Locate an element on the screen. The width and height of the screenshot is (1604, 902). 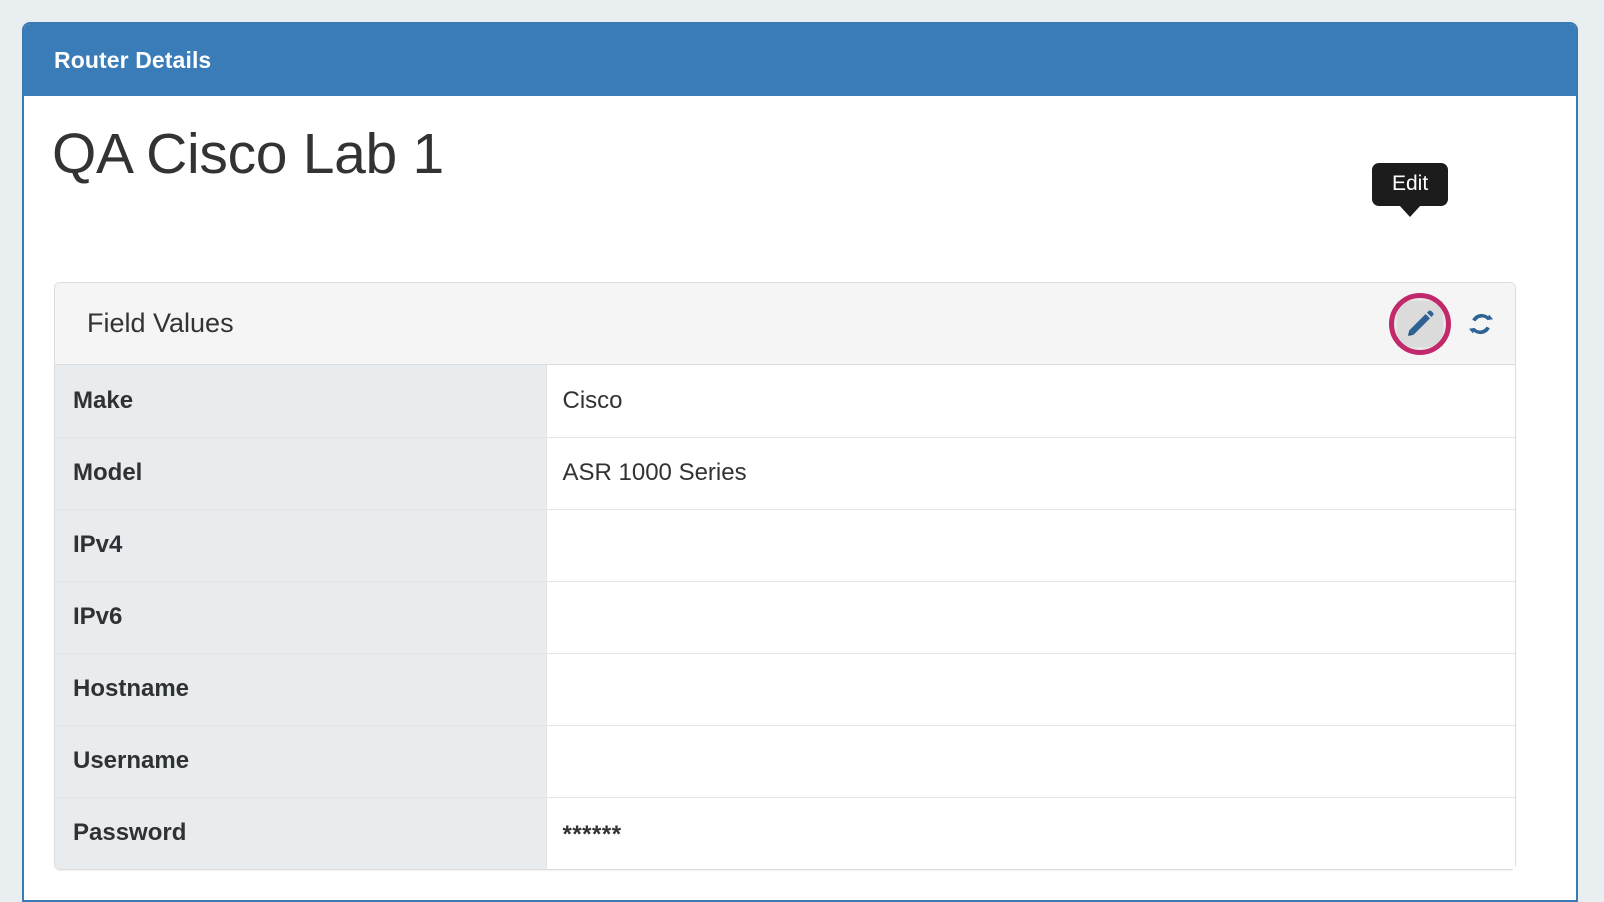
table-row: Hostname is located at coordinates (785, 688).